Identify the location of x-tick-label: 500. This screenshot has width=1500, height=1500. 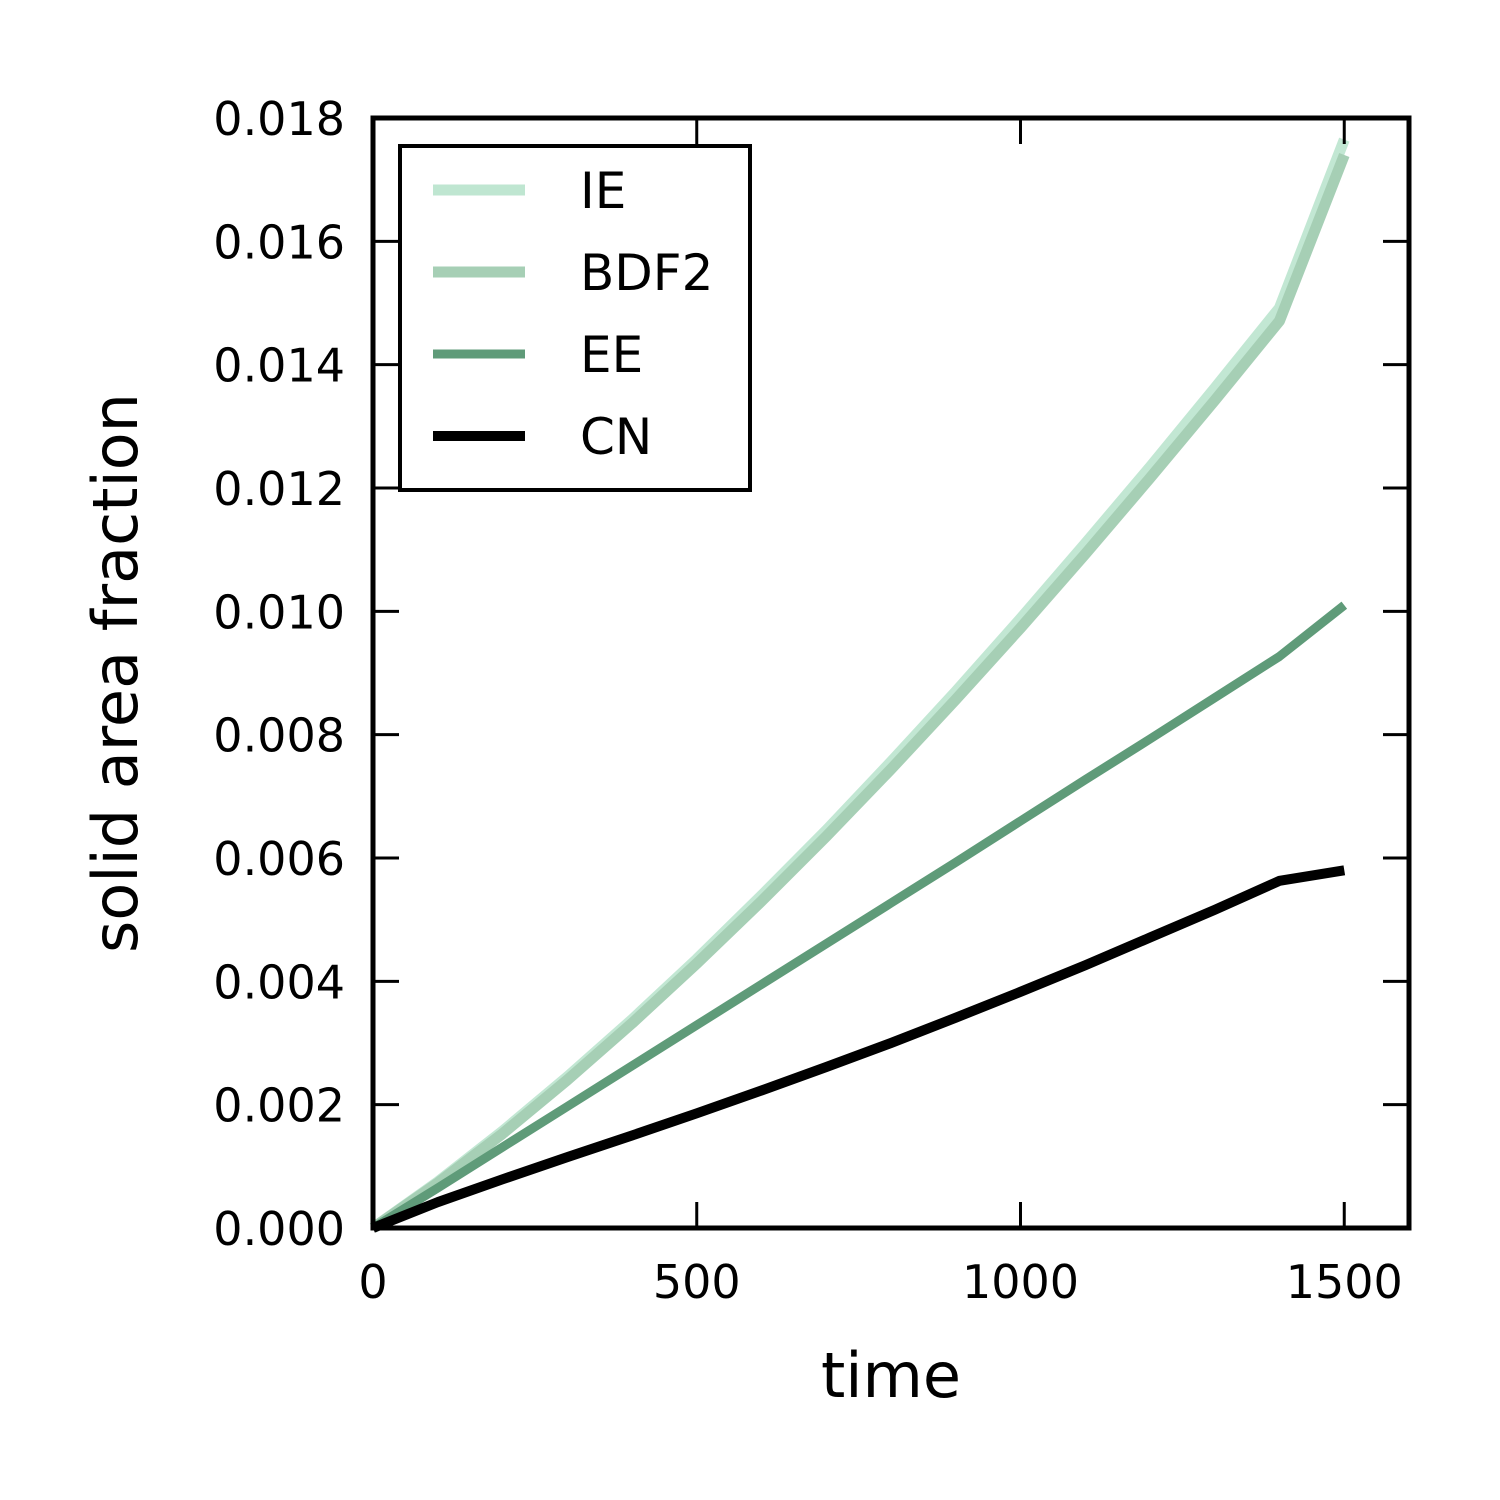
(697, 1282).